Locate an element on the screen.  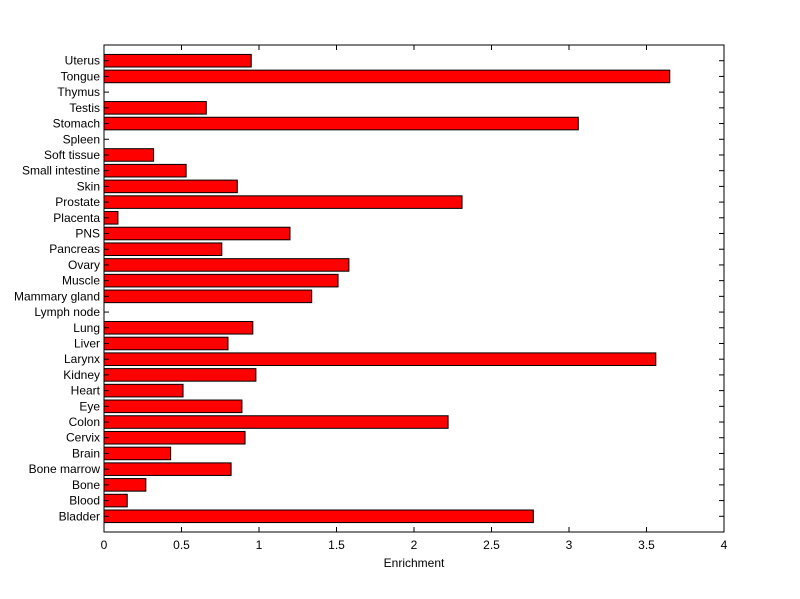
bar-bone is located at coordinates (125, 485).